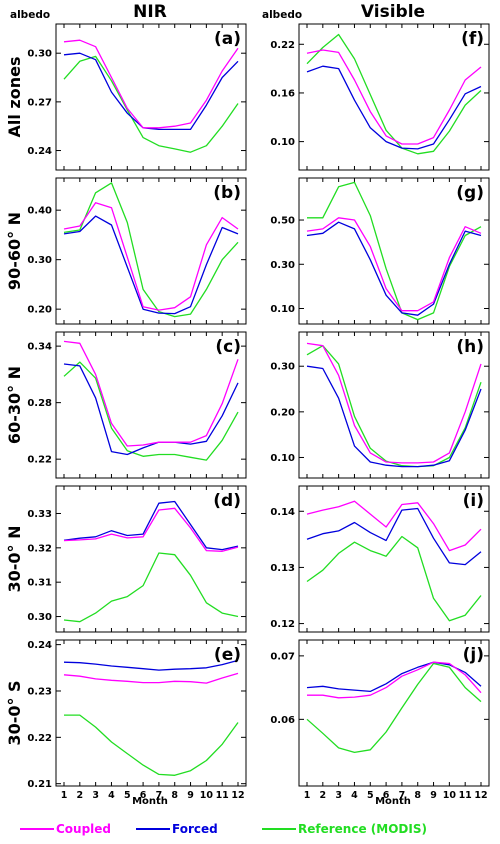  I want to click on y-tick-label: 0.14, so click(282, 512).